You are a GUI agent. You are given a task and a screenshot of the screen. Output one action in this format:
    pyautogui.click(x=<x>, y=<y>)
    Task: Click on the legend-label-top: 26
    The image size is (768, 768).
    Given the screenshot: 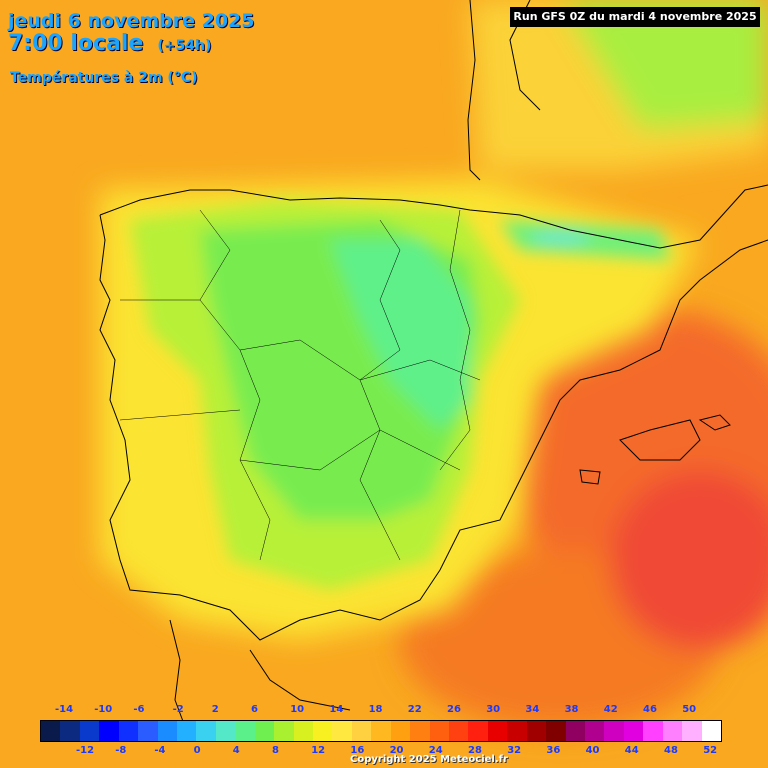 What is the action you would take?
    pyautogui.click(x=454, y=709)
    